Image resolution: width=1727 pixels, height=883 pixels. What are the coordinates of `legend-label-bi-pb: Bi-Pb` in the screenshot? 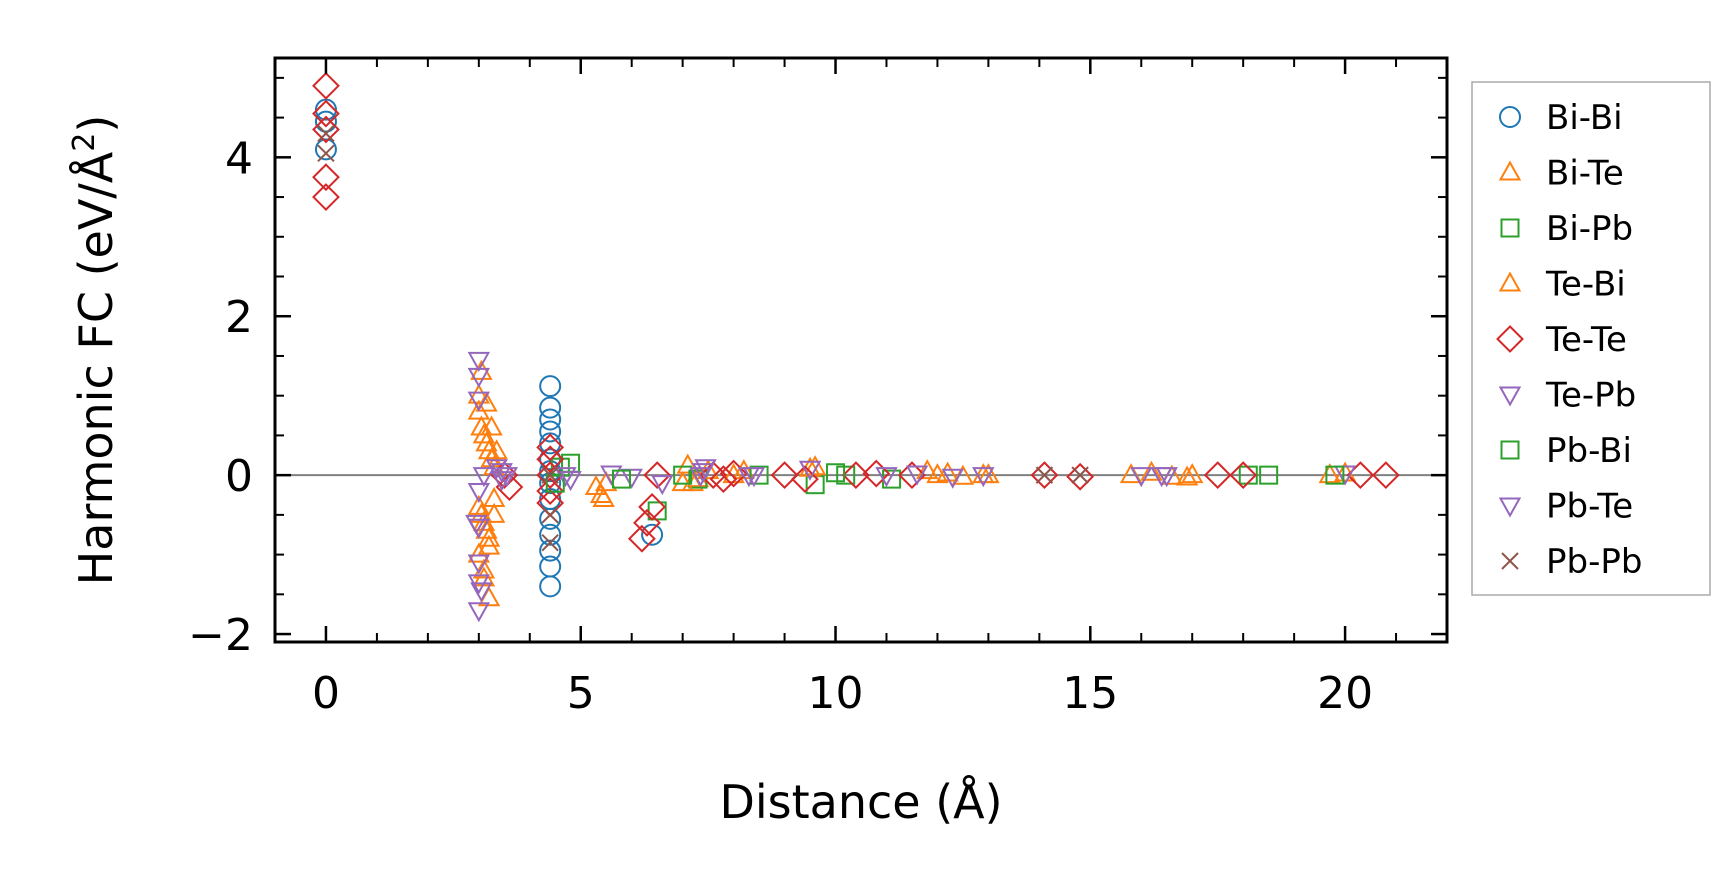 It's located at (1589, 229).